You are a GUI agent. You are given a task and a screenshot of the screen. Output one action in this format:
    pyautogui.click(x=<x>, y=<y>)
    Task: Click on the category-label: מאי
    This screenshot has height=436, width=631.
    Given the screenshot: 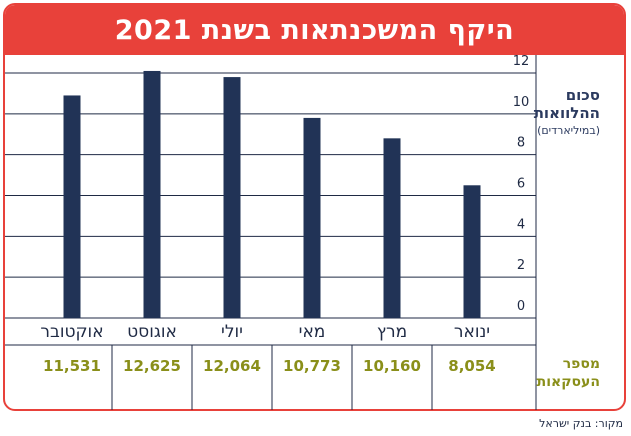 What is the action you would take?
    pyautogui.click(x=312, y=332)
    